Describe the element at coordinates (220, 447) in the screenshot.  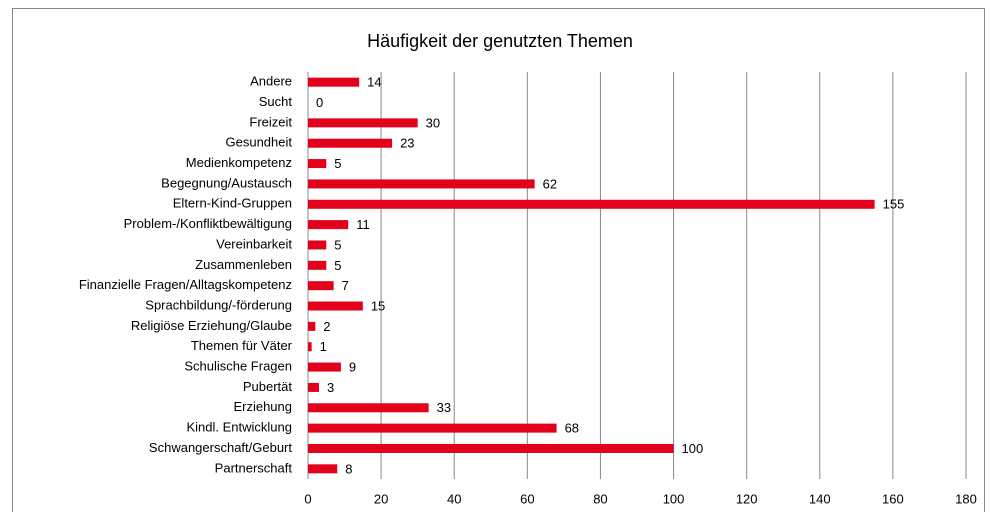
I see `y-tick-label: Schwangerschaft/Geburt` at that location.